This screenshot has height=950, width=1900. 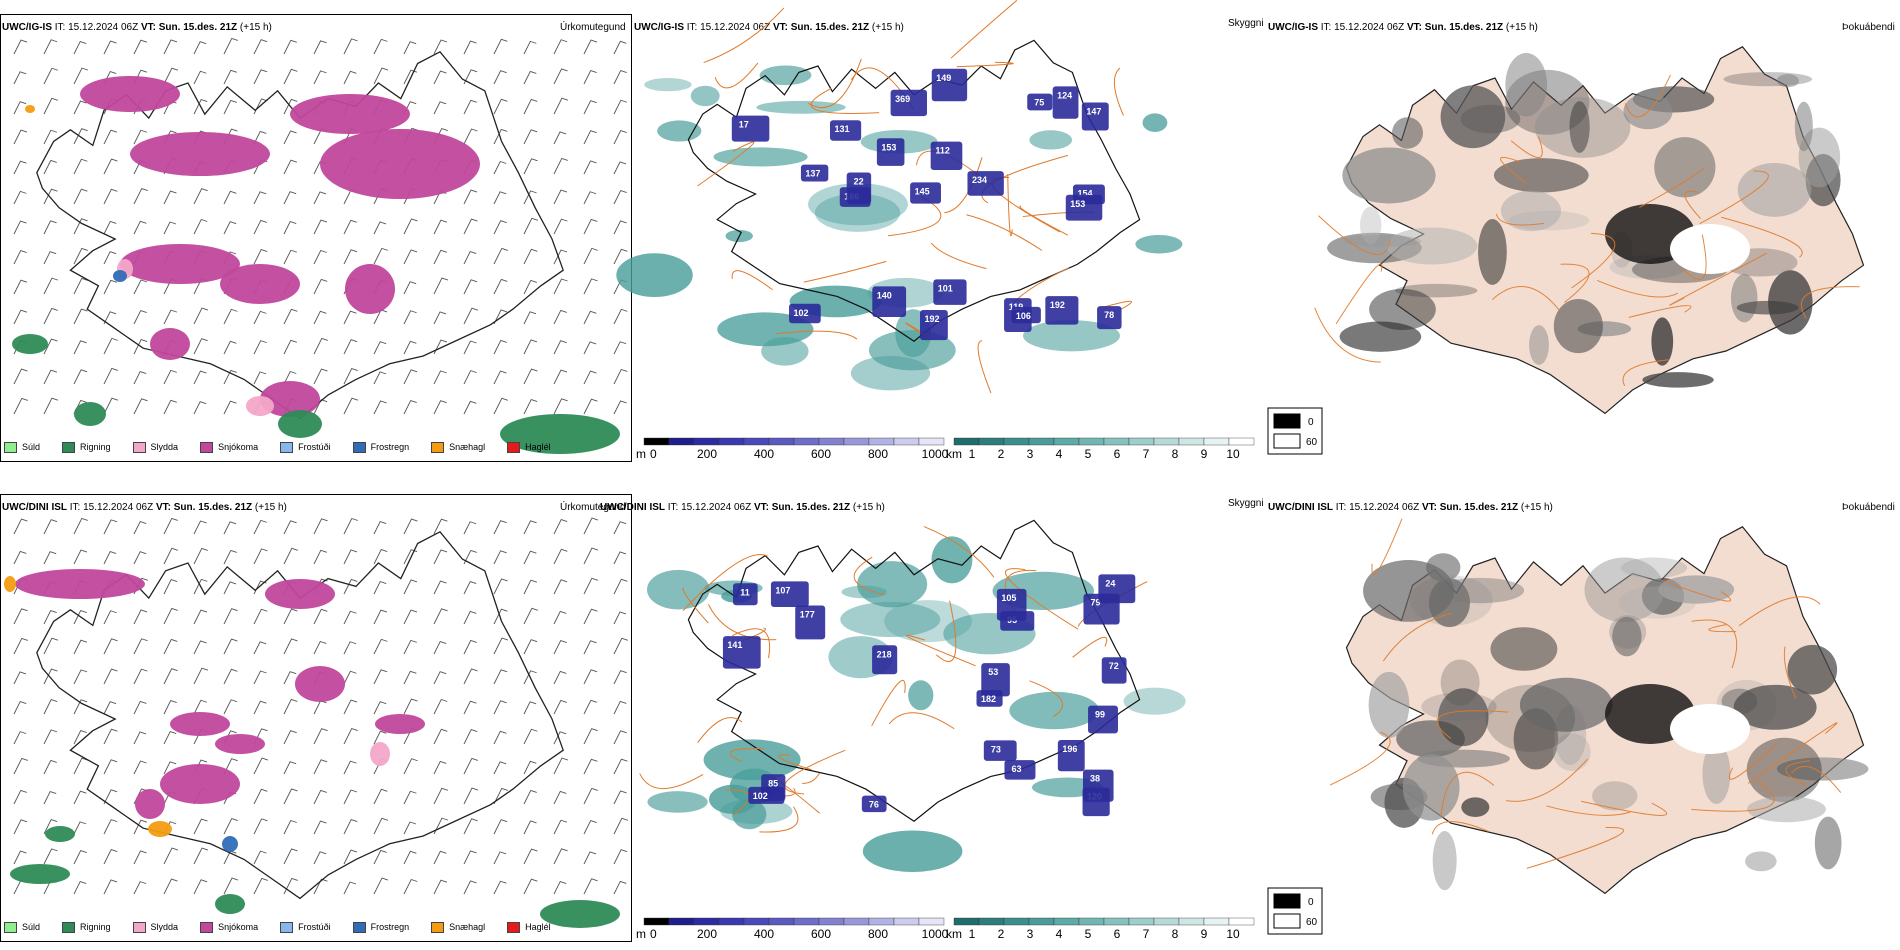 I want to click on ceiling-label: 106, so click(x=1023, y=316).